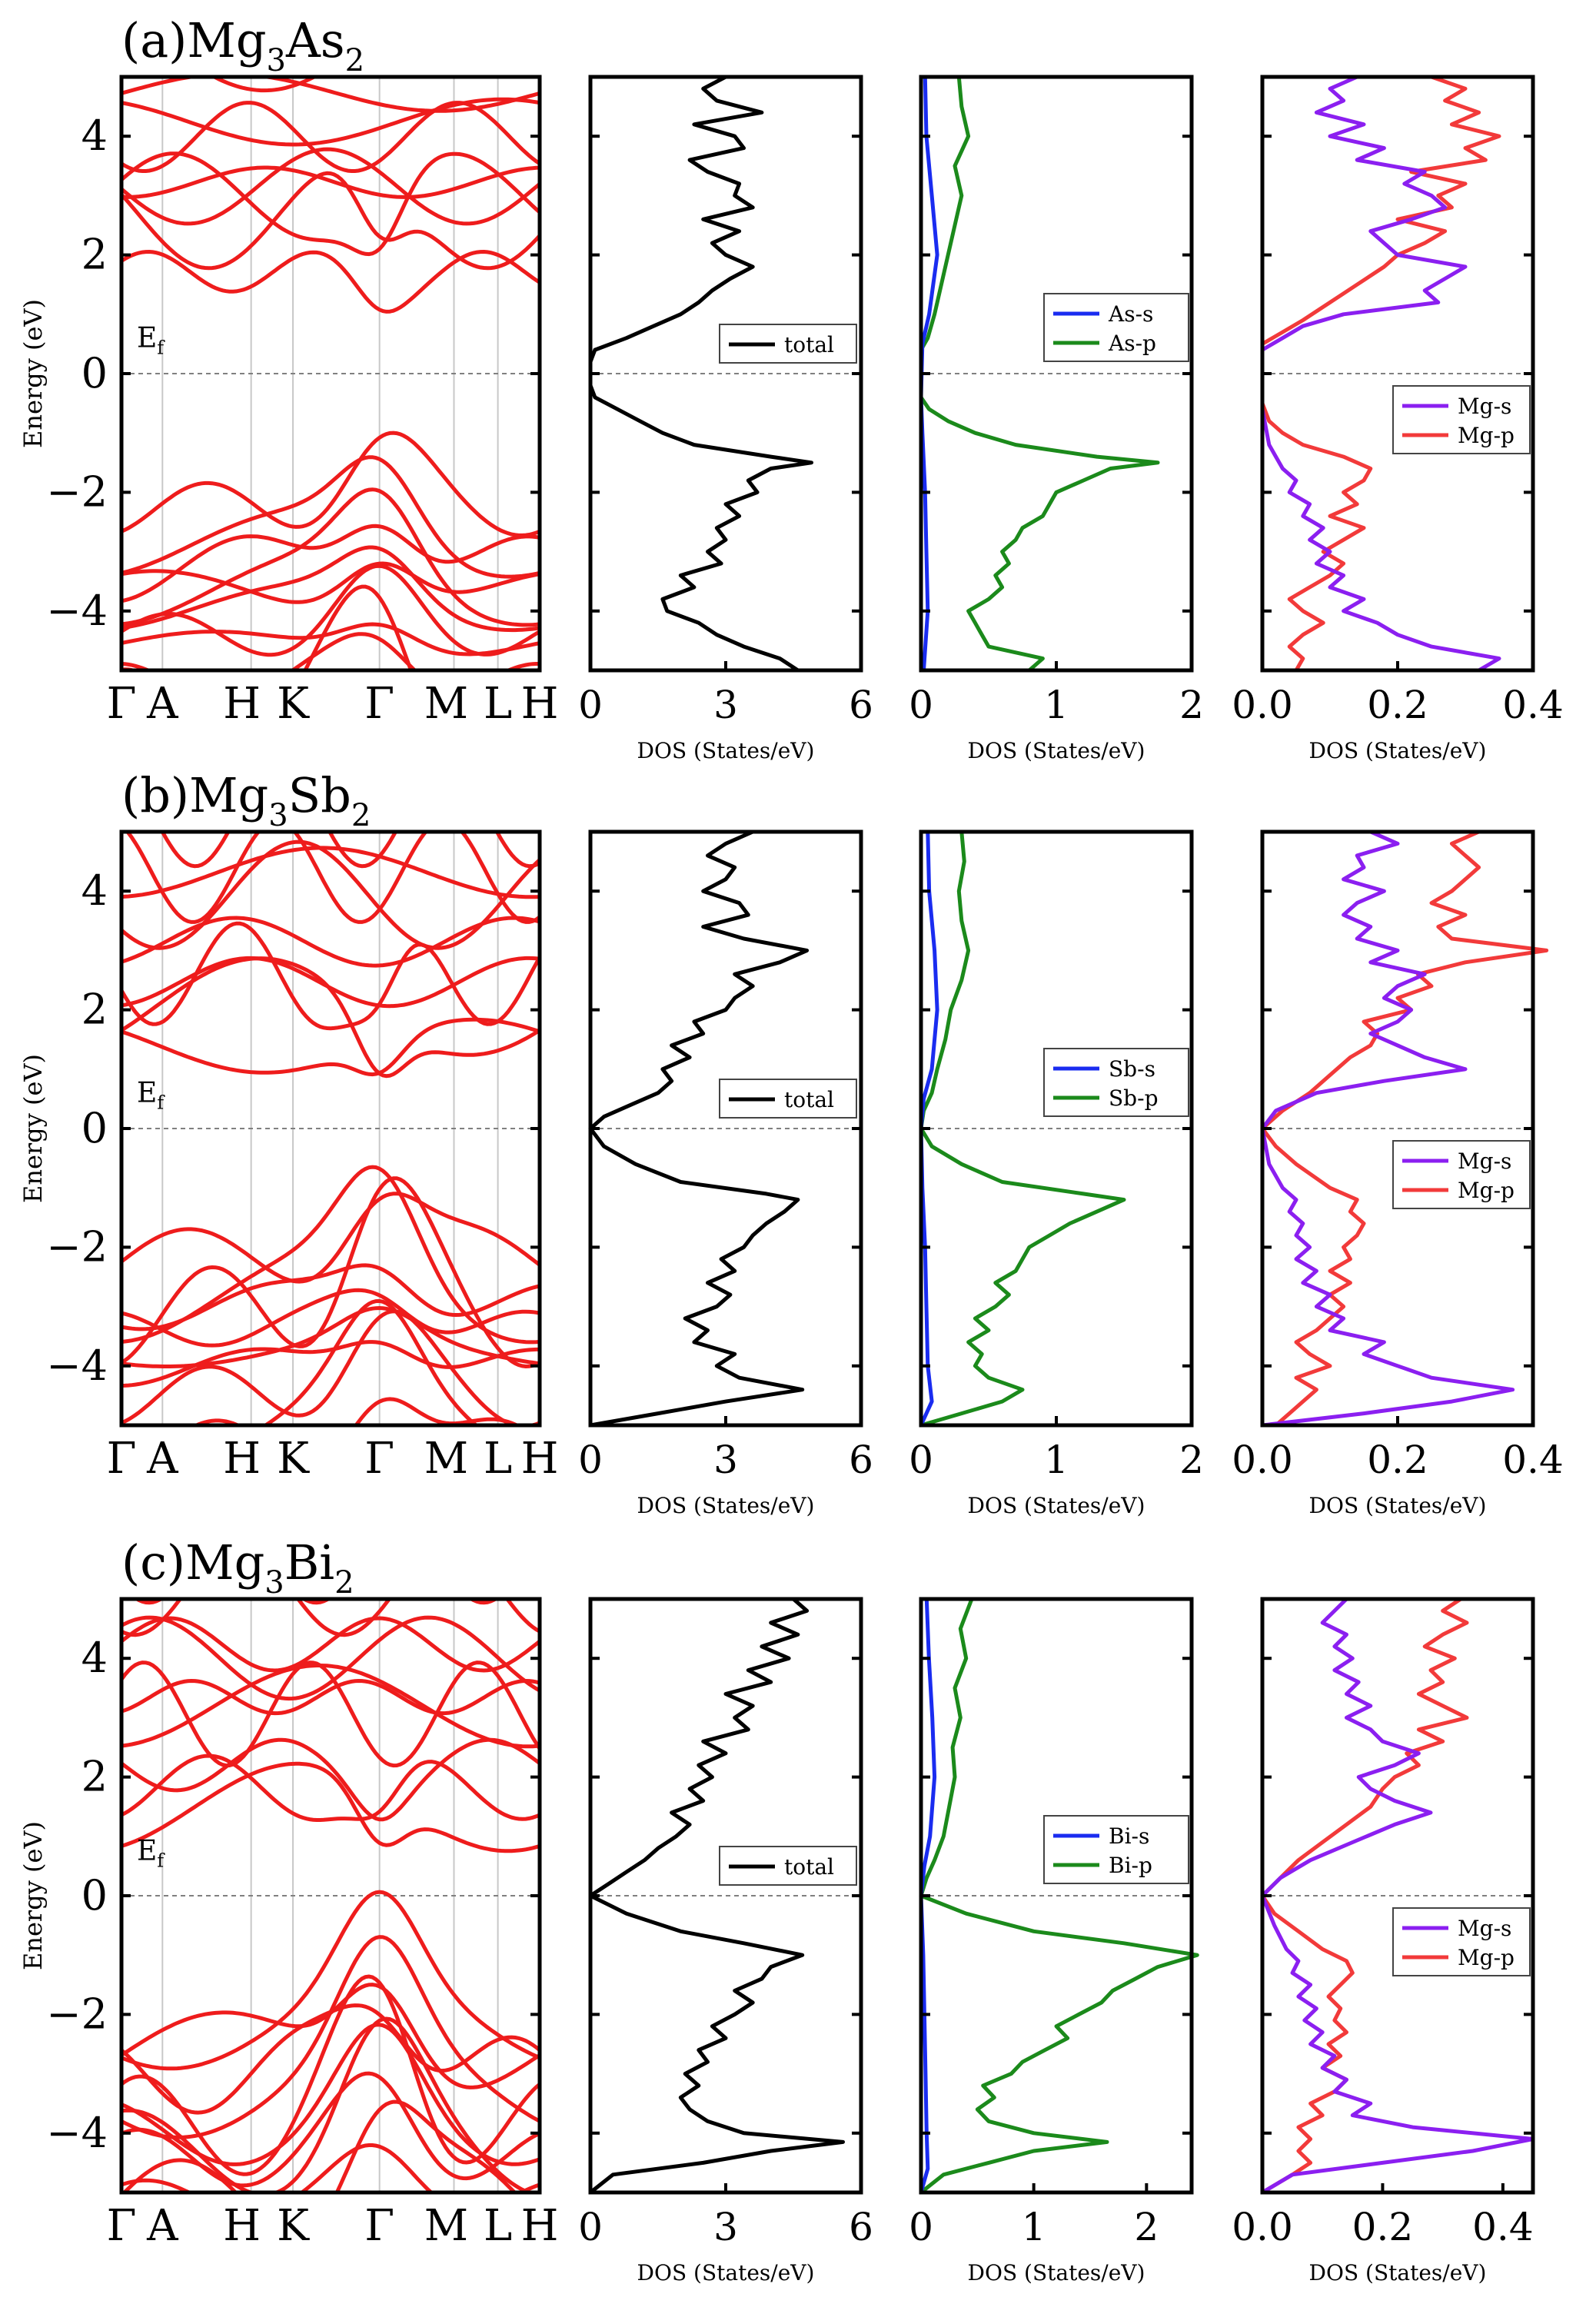  Describe the element at coordinates (725, 705) in the screenshot. I see `xtick-label: 3` at that location.